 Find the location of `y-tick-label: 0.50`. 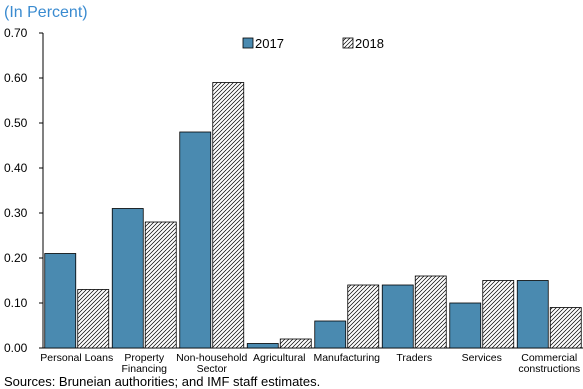

y-tick-label: 0.50 is located at coordinates (16, 123).